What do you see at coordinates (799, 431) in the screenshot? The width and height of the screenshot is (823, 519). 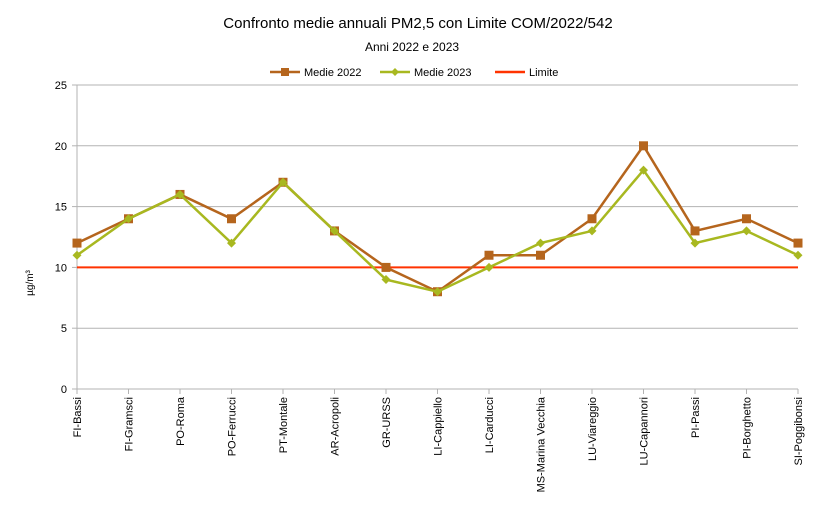 I see `x-tick-label: SI-Poggibonsi` at bounding box center [799, 431].